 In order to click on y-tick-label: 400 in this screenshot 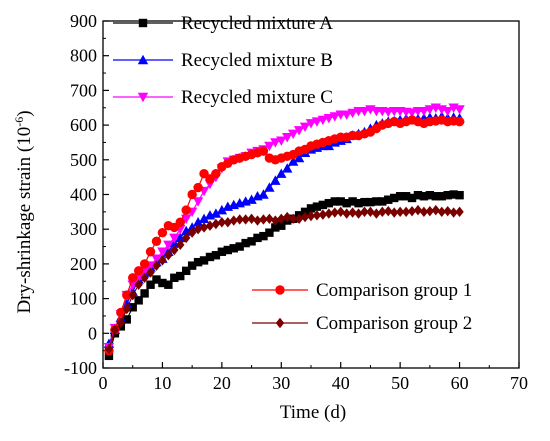, I will do `click(83, 195)`.